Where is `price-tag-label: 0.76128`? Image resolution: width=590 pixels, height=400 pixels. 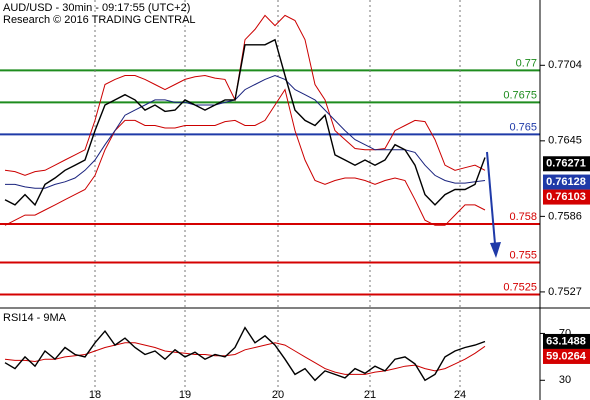 price-tag-label: 0.76128 is located at coordinates (566, 182).